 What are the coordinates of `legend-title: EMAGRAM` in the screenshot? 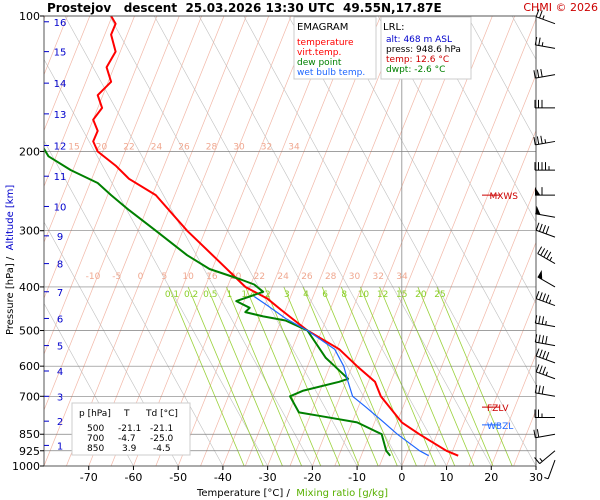 It's located at (322, 27).